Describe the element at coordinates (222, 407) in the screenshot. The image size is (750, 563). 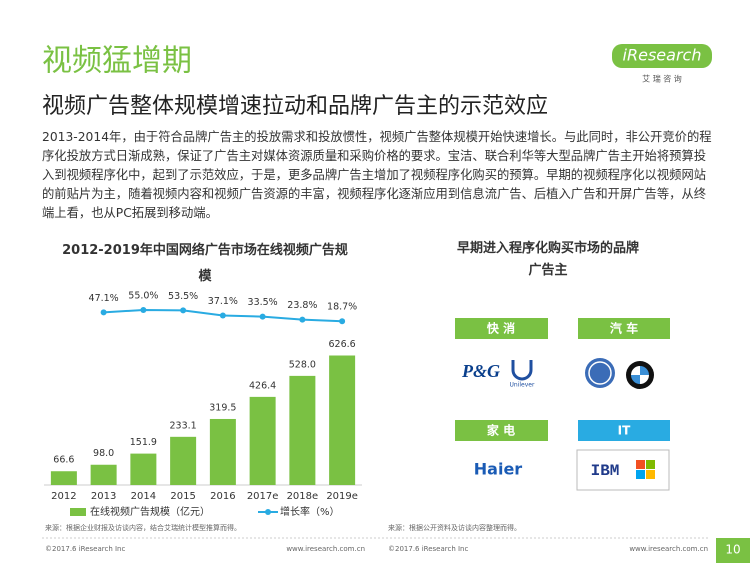
I see `value-label: 319.5` at that location.